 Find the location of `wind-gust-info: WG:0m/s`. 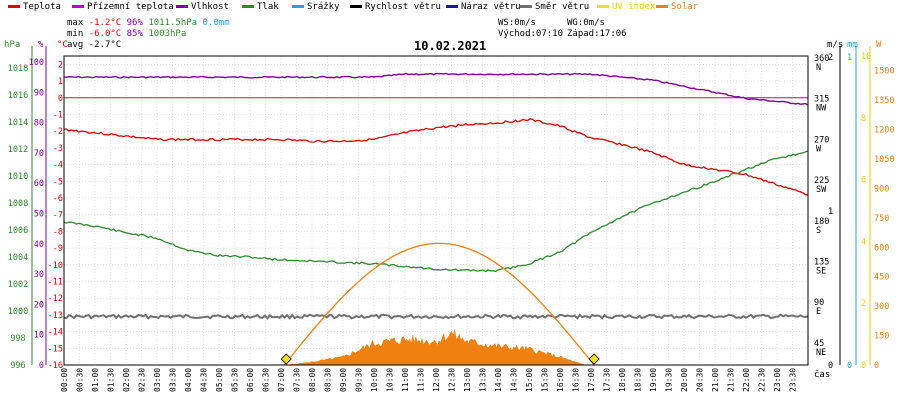

wind-gust-info: WG:0m/s is located at coordinates (586, 23).